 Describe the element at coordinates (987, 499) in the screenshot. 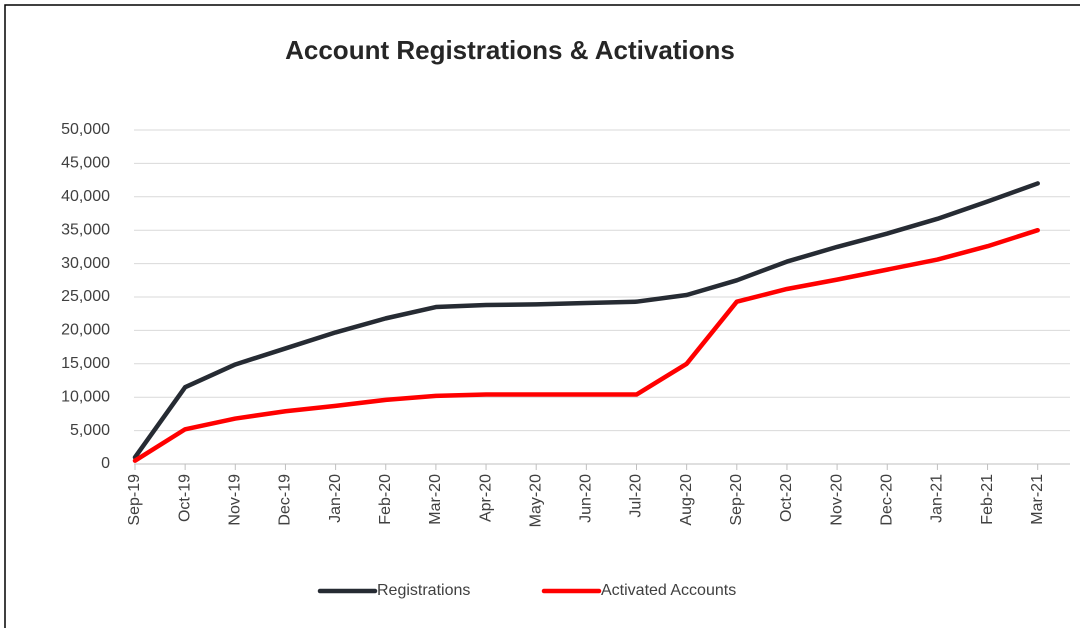

I see `x-tick-label: Feb-21` at that location.